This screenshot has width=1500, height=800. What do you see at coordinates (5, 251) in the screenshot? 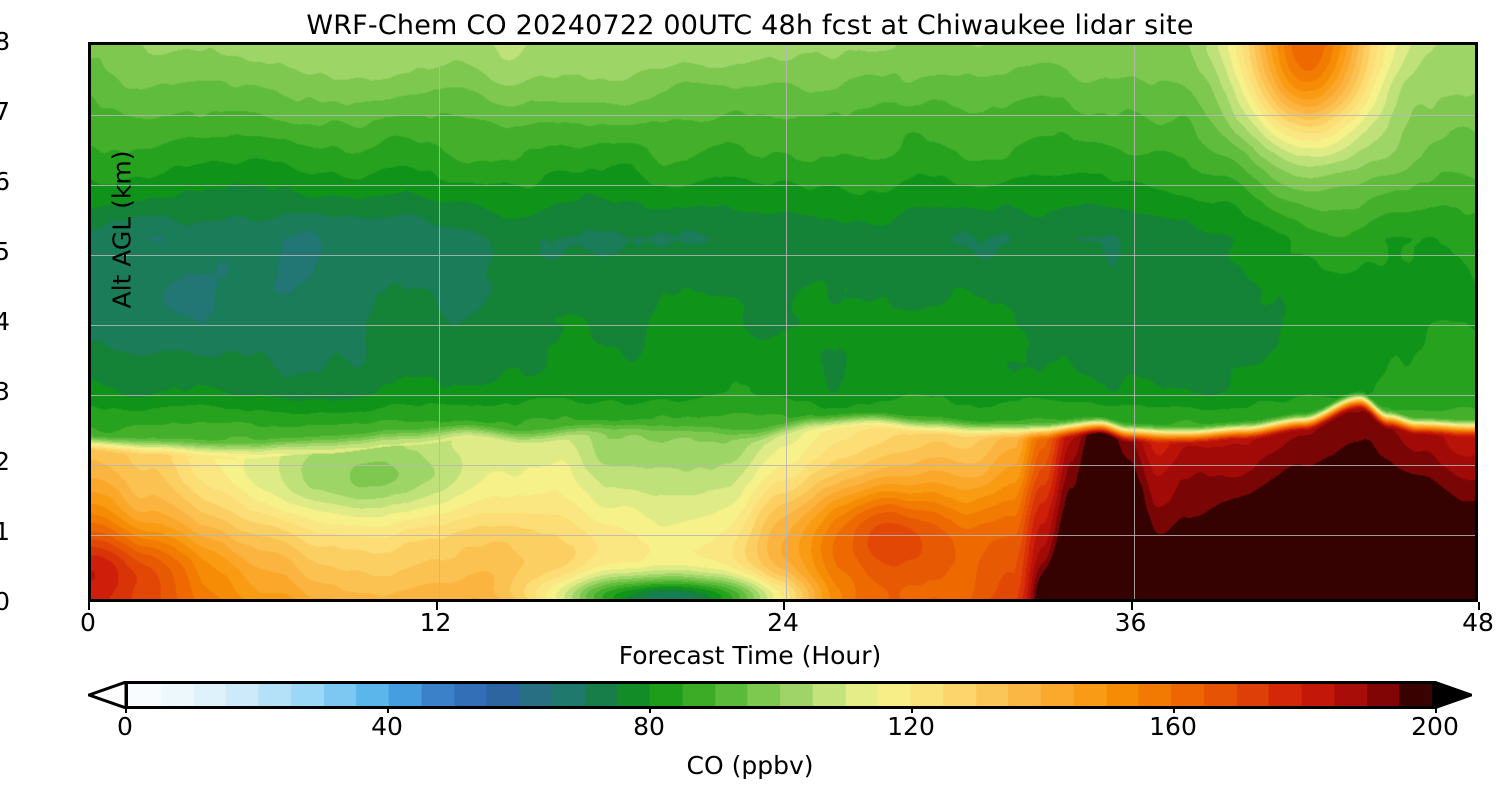
I see `y-tick-label: 5` at bounding box center [5, 251].